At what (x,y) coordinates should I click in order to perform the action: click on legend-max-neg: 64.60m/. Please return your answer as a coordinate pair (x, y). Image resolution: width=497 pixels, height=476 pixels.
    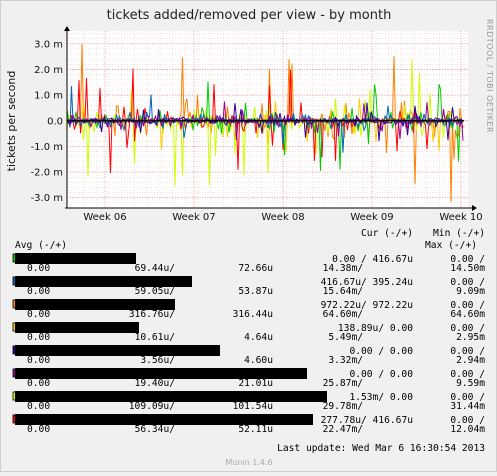
    Looking at the image, I should click on (343, 314).